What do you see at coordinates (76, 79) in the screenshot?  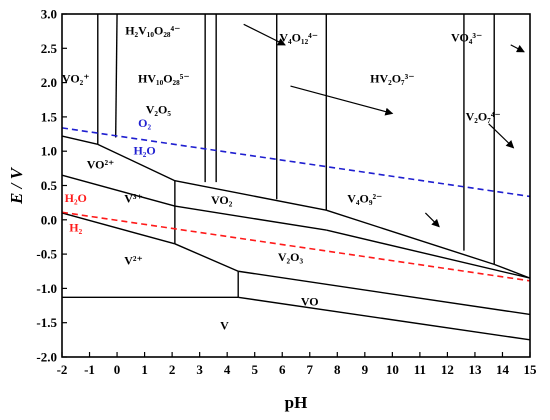 I see `species-label: VO₂⁺` at bounding box center [76, 79].